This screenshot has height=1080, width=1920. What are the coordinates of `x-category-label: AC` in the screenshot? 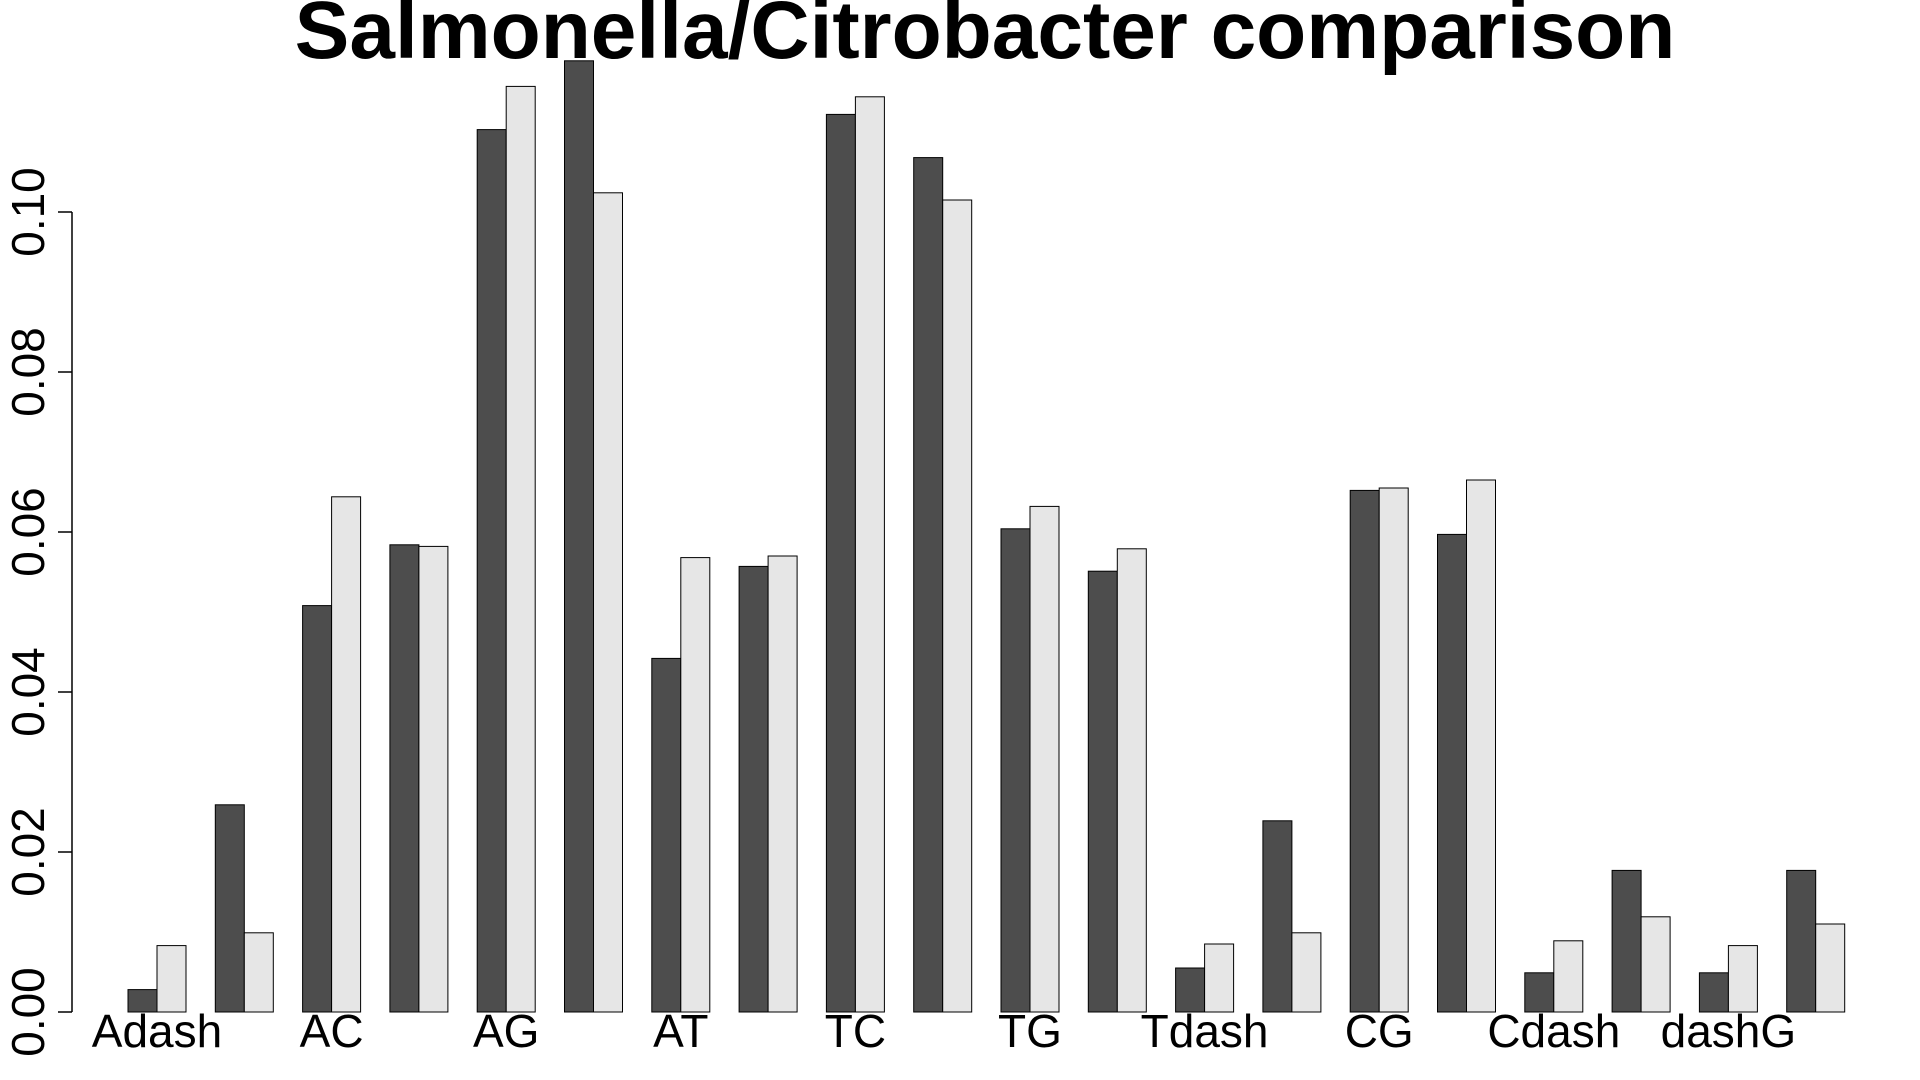 It's located at (332, 1031).